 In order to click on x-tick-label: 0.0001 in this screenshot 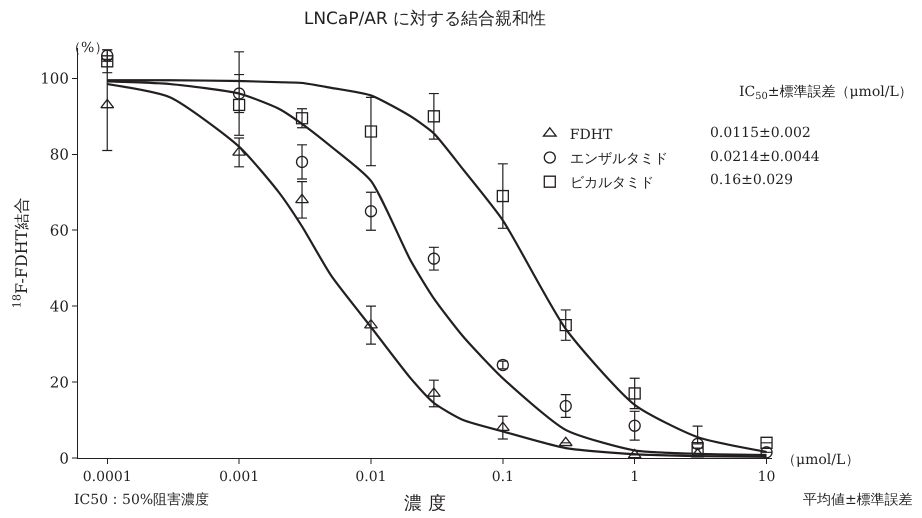, I will do `click(107, 476)`.